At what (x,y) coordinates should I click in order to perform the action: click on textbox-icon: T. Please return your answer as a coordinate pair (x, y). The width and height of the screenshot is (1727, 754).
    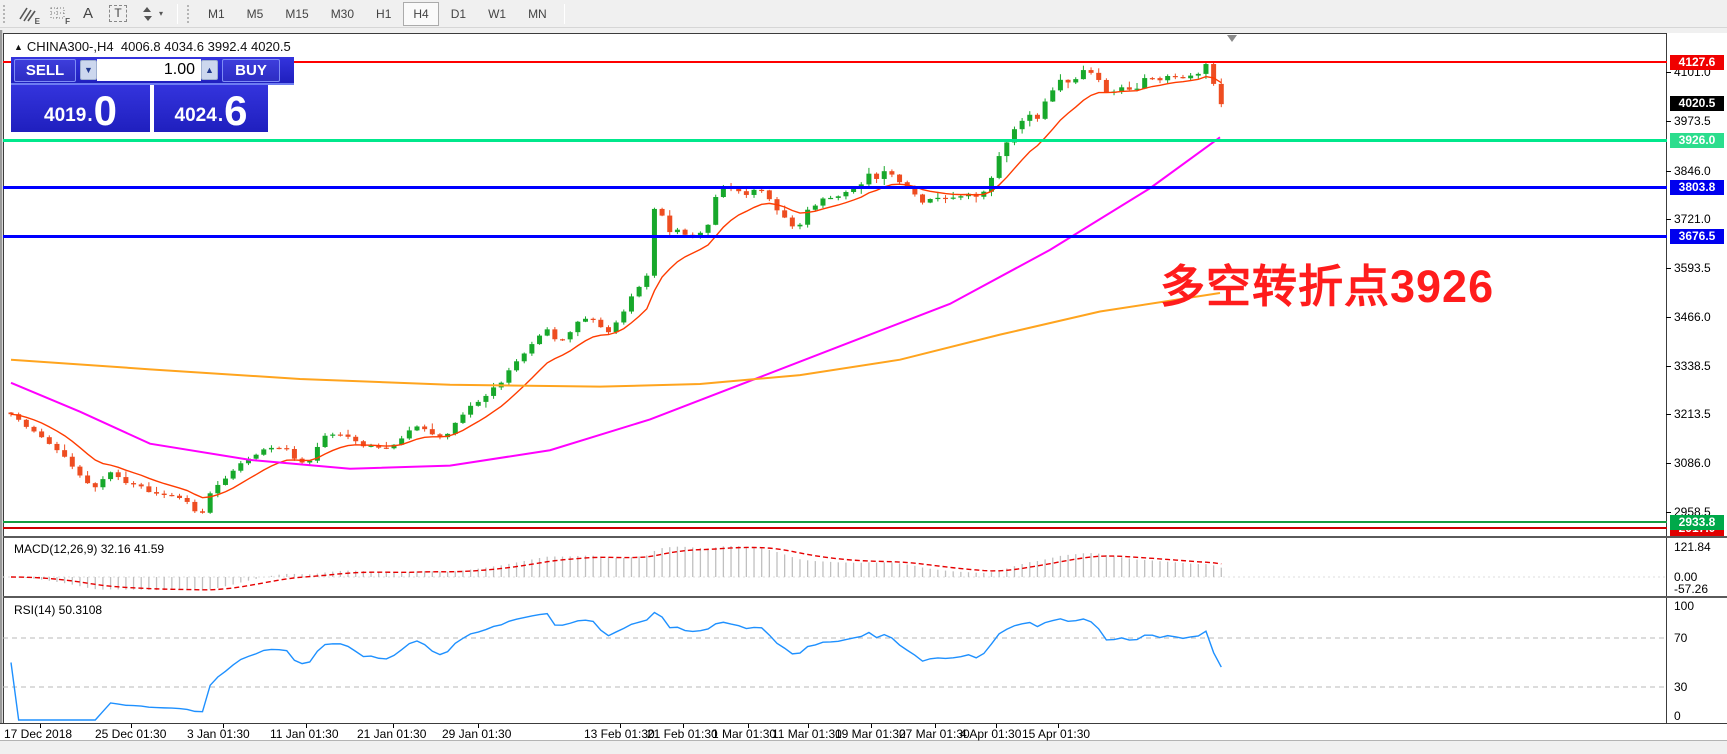
    Looking at the image, I should click on (118, 14).